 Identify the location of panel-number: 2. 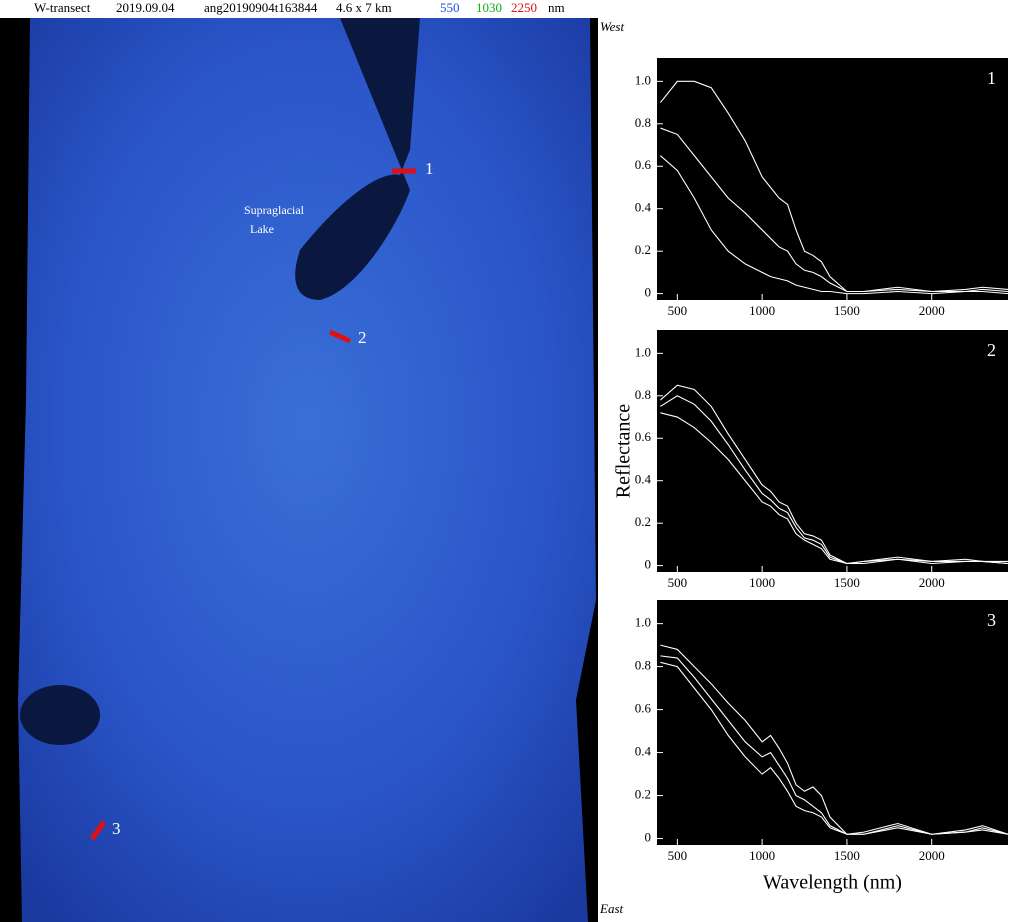
(991, 350).